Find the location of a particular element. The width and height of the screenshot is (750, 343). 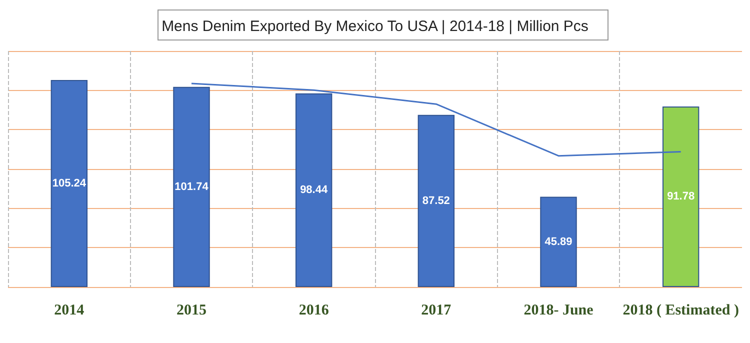

x-tick-label: 2017 is located at coordinates (436, 310).